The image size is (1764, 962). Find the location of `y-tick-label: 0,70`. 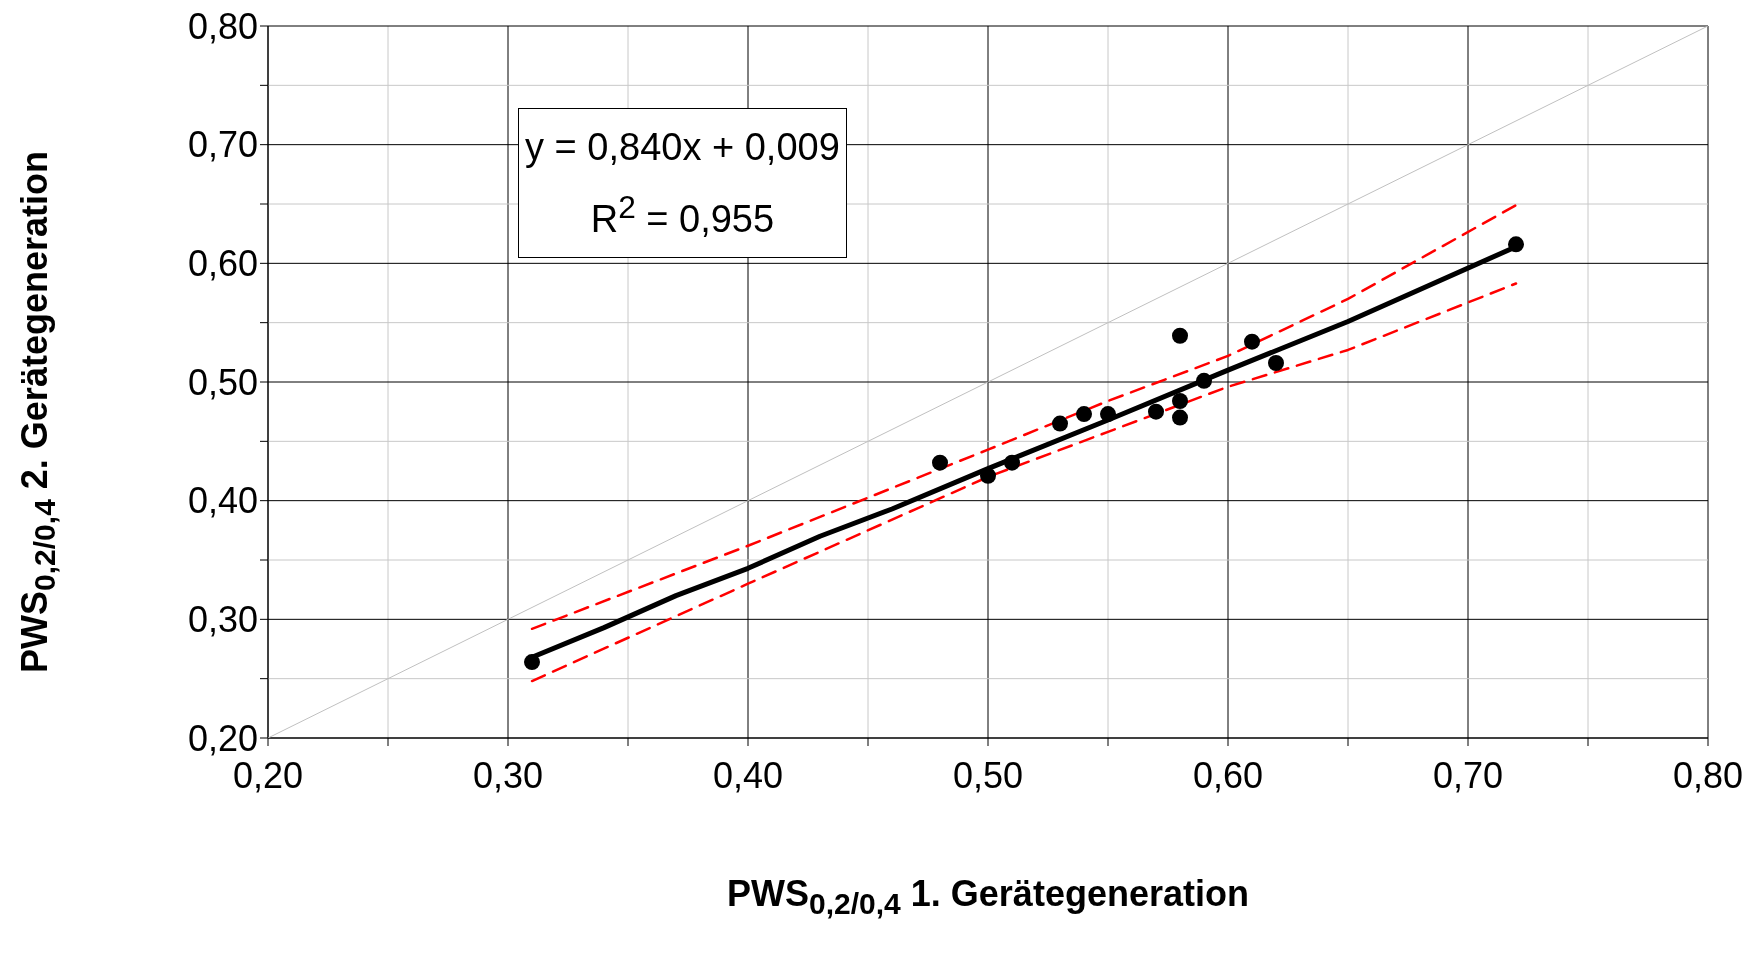

y-tick-label: 0,70 is located at coordinates (222, 145).